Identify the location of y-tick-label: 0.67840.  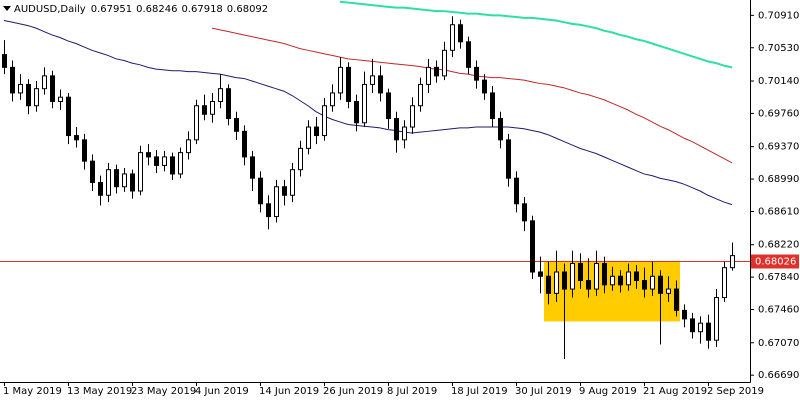
(778, 277).